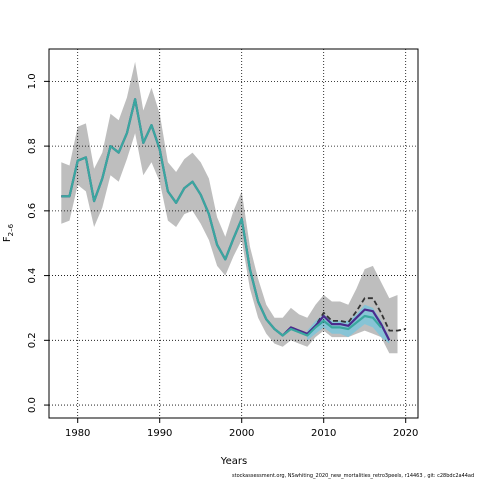 The height and width of the screenshot is (480, 480). I want to click on x-tick-label: 1990, so click(159, 433).